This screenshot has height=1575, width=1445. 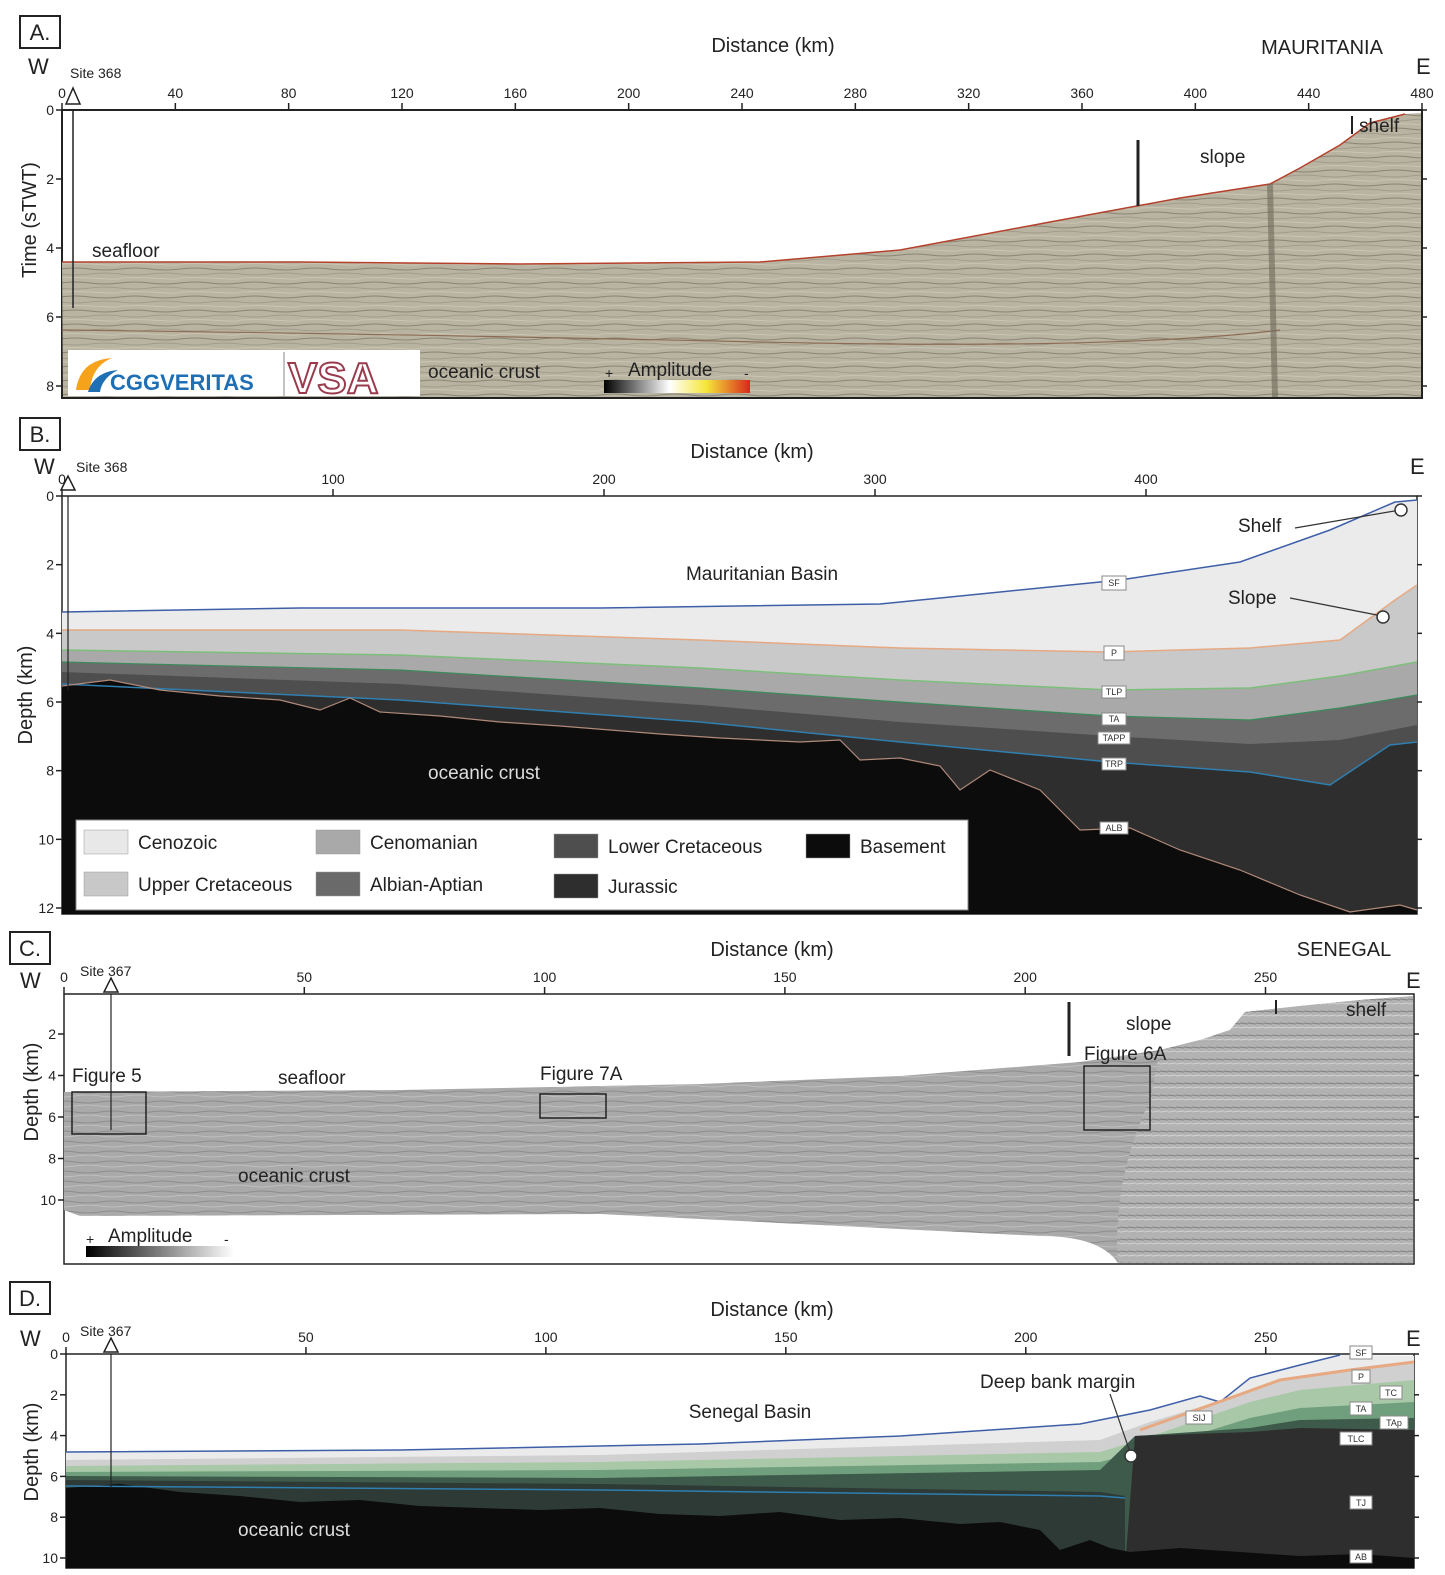 I want to click on panel-a-shelf-break, so click(x=1272, y=290).